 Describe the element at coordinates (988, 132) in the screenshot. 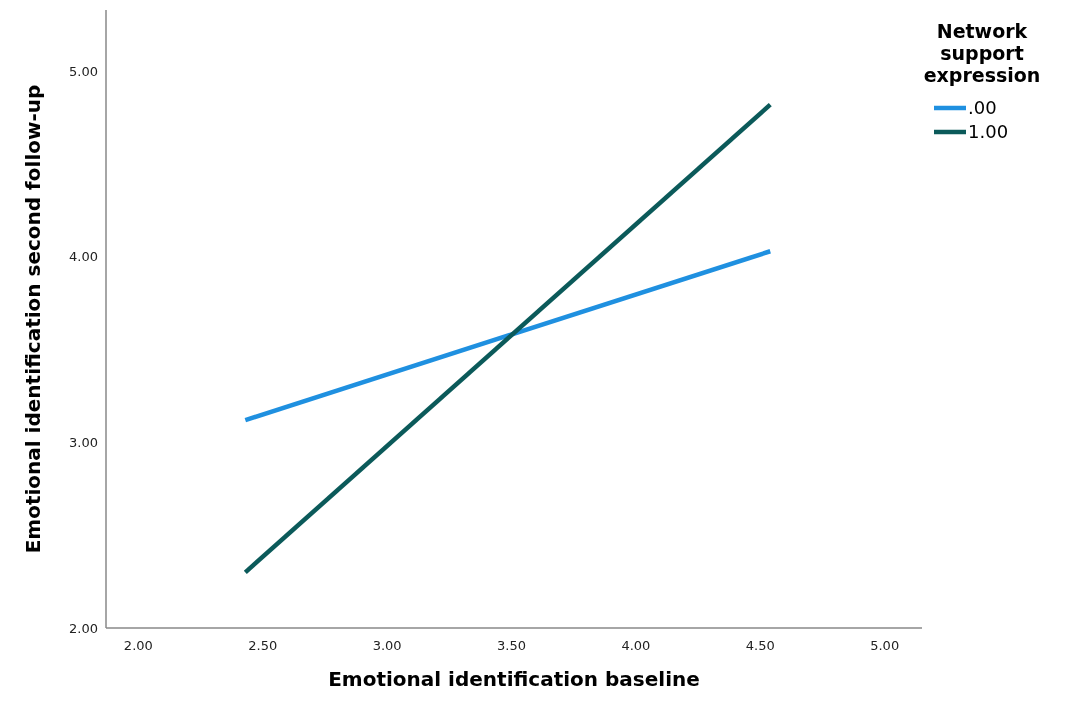

I see `legend-label: 1.00` at that location.